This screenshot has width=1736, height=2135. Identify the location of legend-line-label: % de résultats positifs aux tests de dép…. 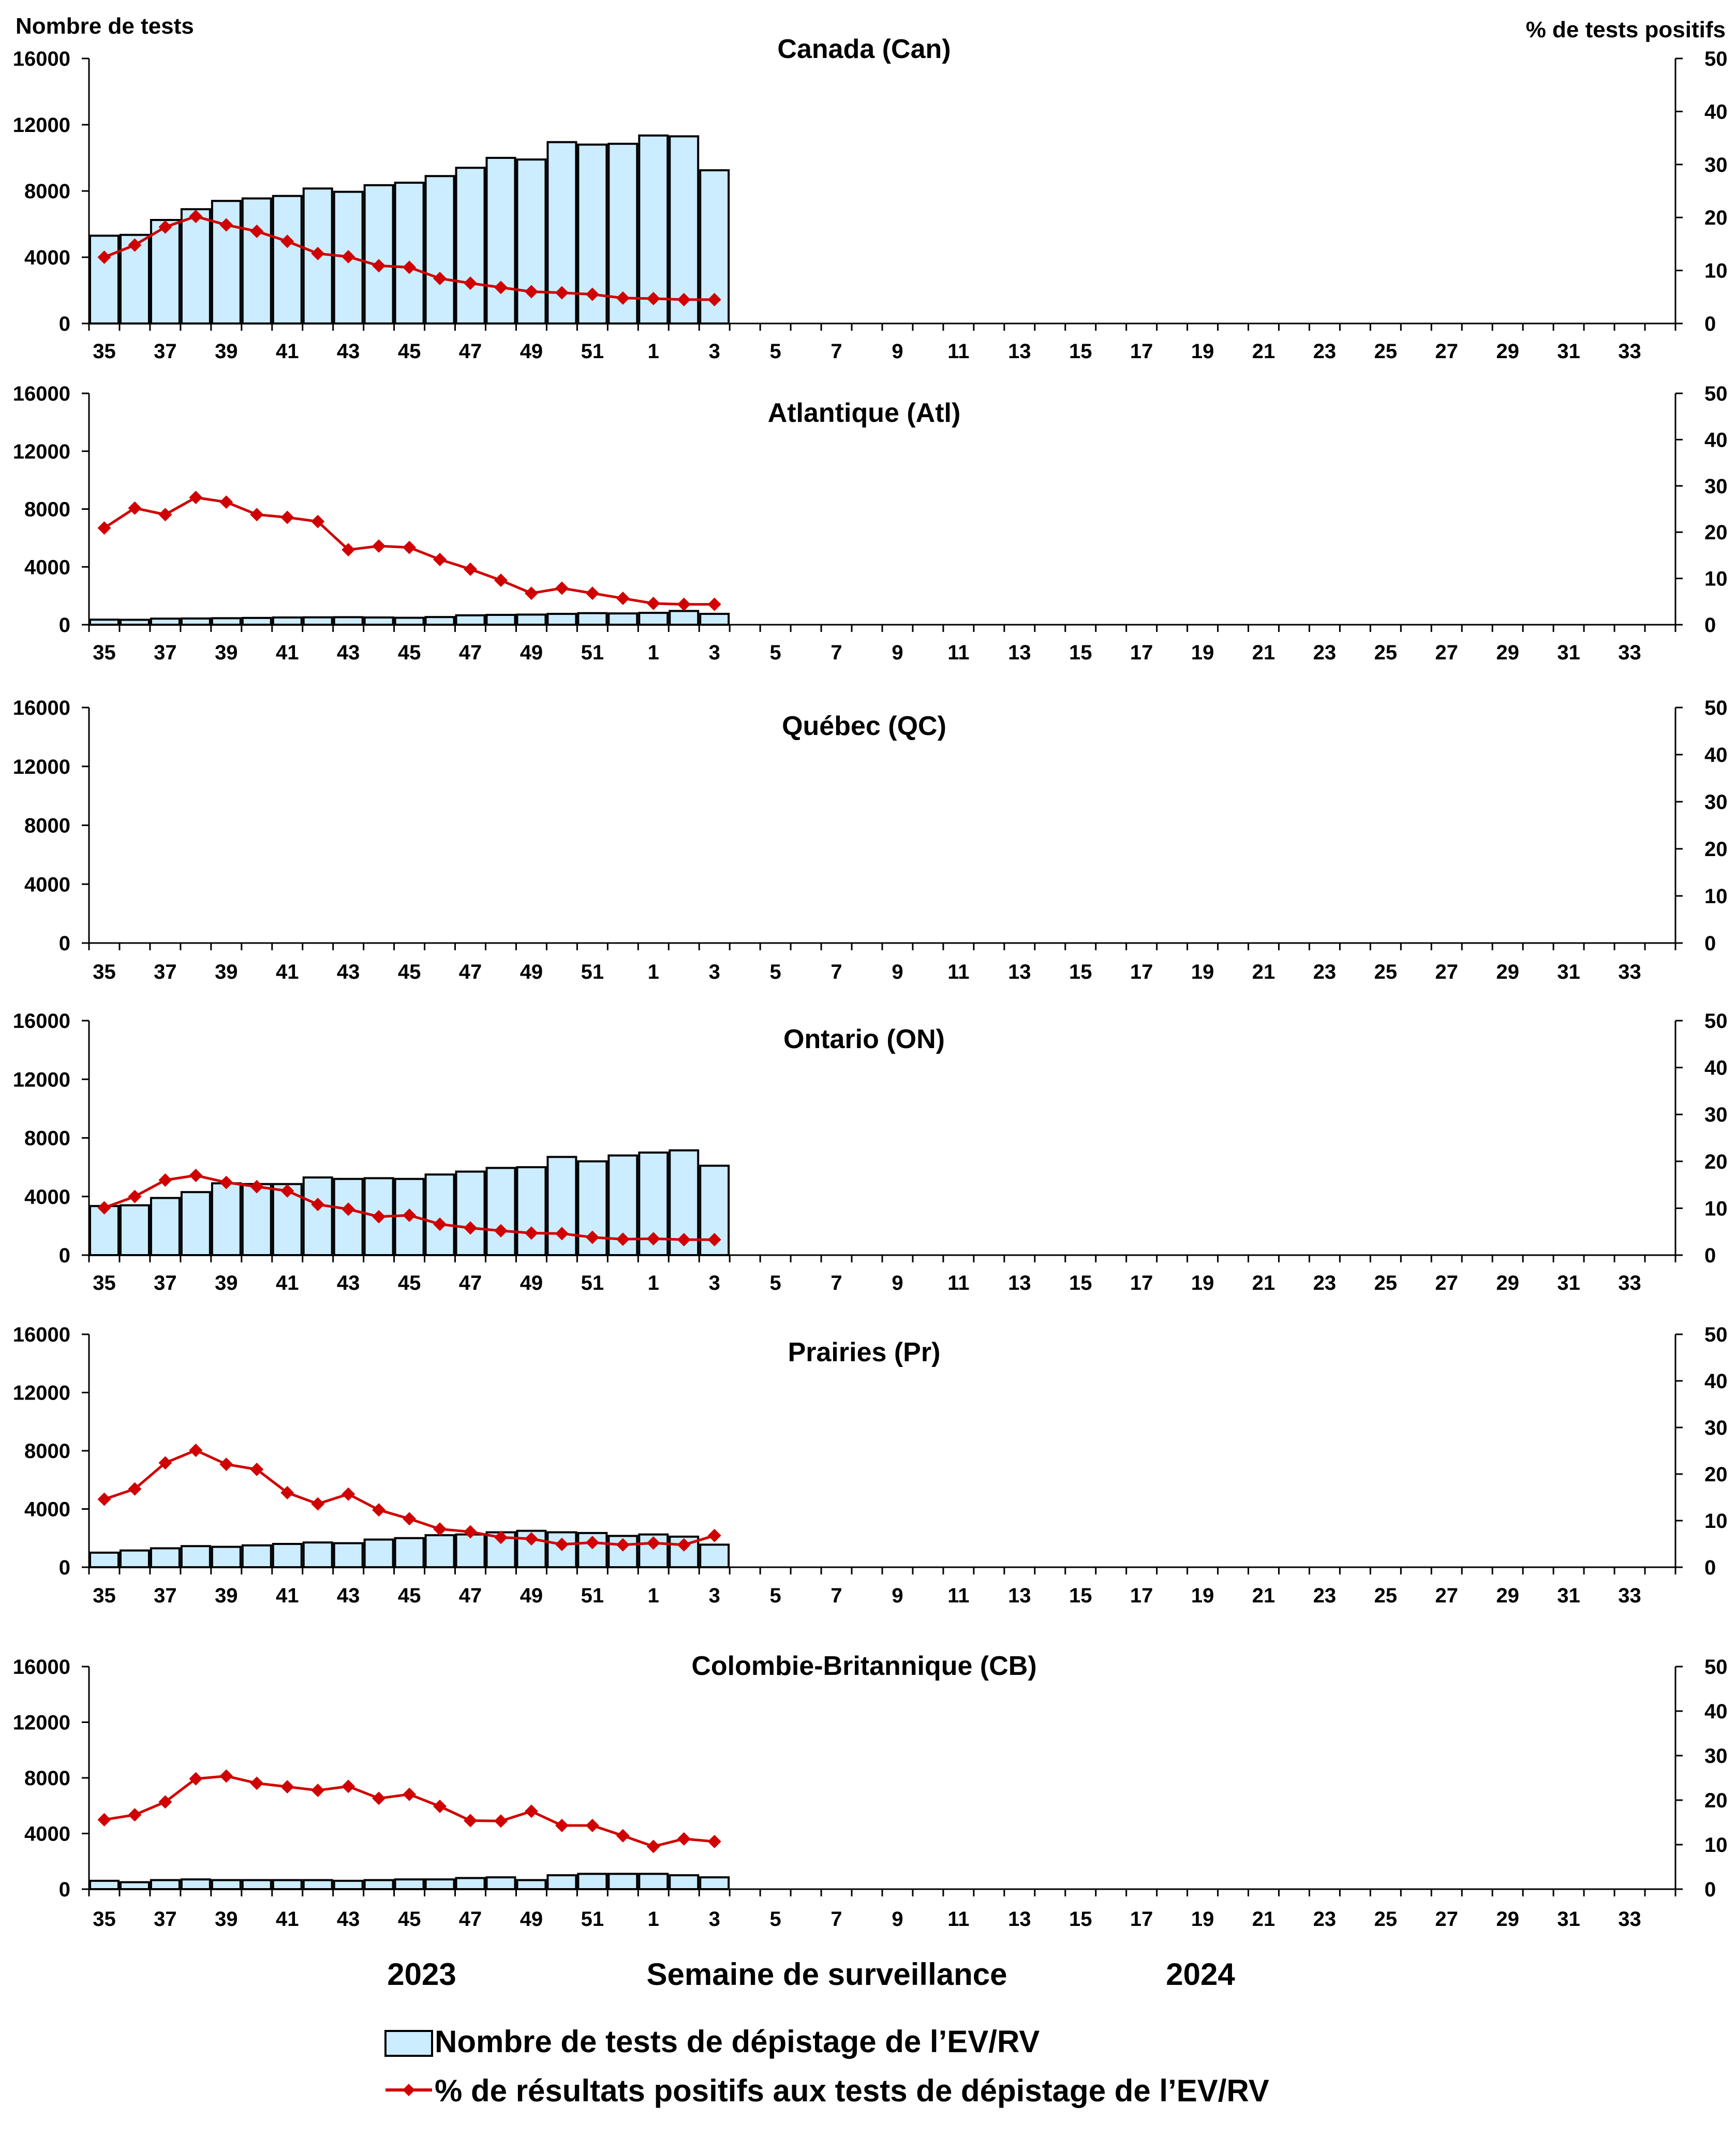
(852, 2090).